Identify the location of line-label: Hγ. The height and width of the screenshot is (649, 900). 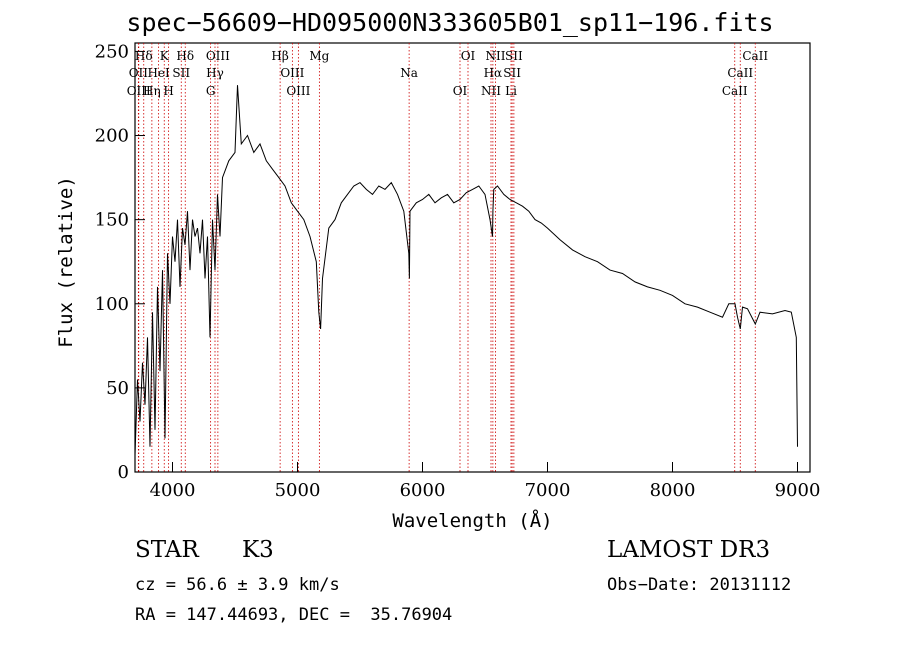
(215, 73).